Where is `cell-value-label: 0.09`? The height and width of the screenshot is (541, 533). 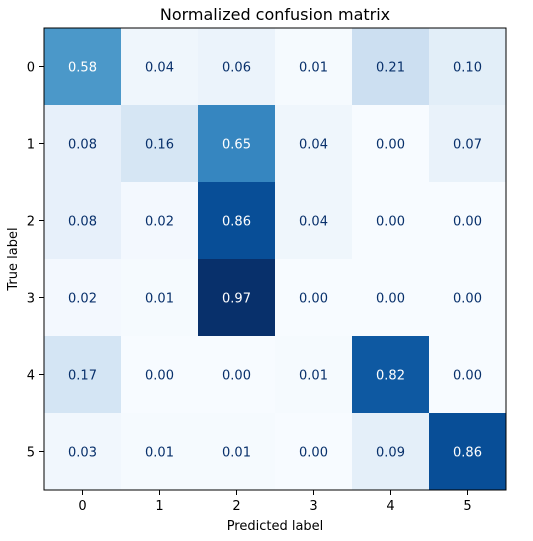
cell-value-label: 0.09 is located at coordinates (390, 453).